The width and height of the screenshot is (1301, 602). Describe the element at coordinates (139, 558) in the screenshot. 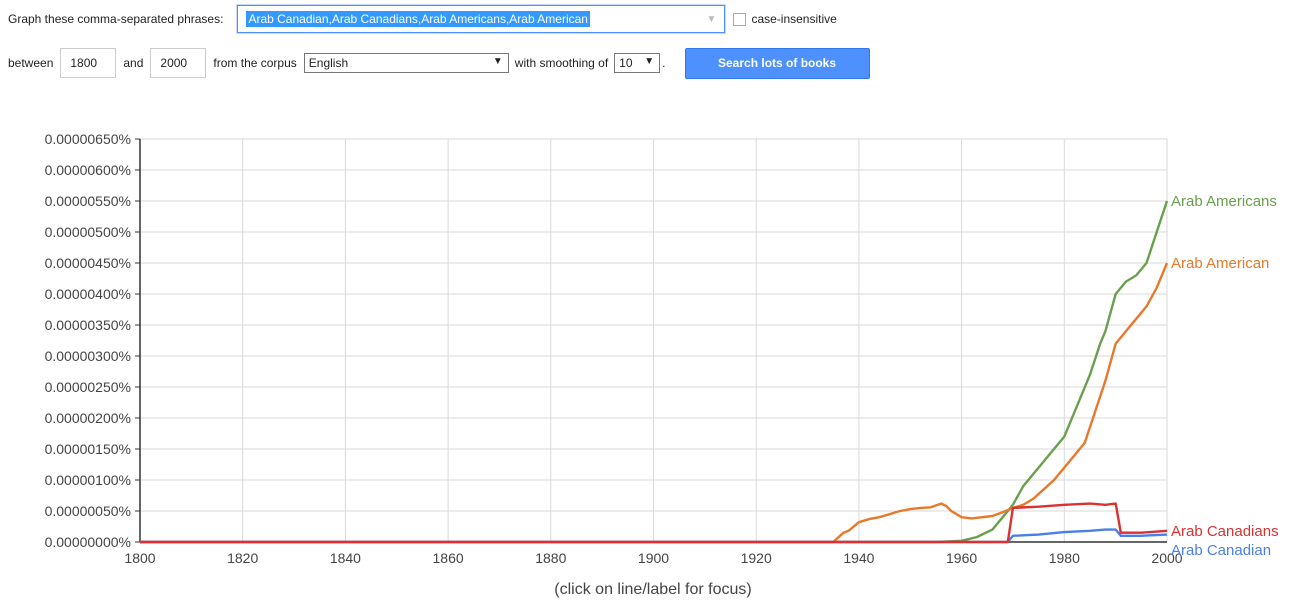

I see `x-tick-label: 1800` at that location.